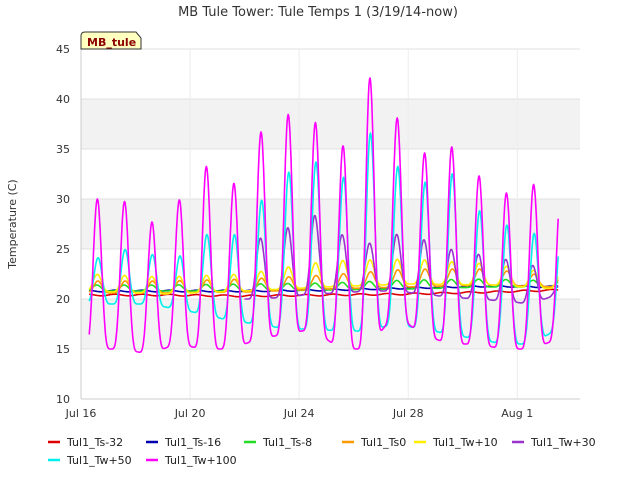 The width and height of the screenshot is (640, 480). I want to click on y-ticks: 10 15 20 25 30 35 40 45, so click(63, 224).